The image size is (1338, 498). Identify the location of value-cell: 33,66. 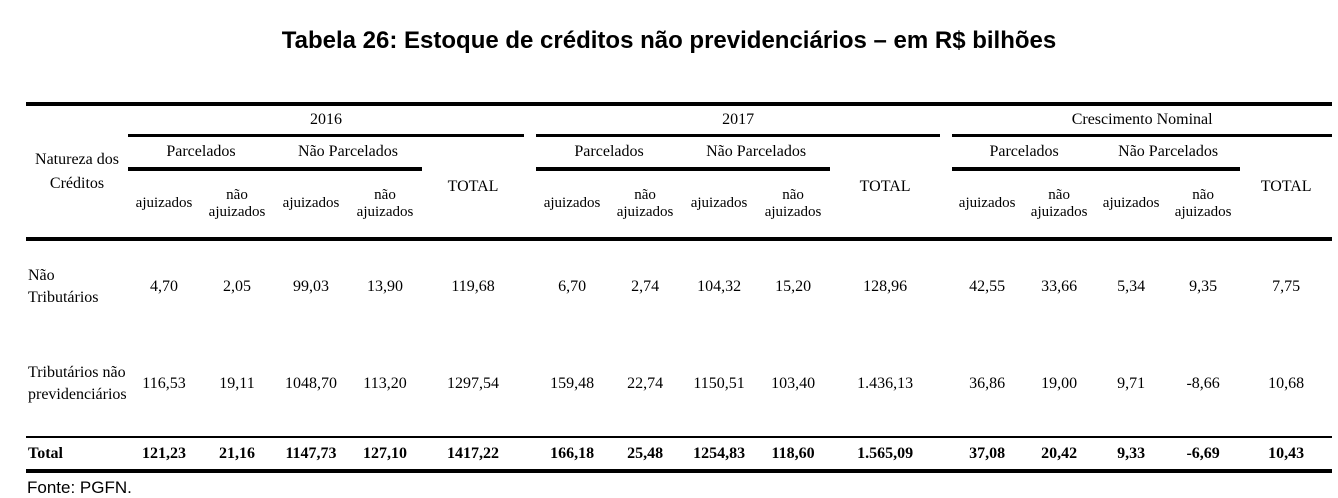
(1059, 286).